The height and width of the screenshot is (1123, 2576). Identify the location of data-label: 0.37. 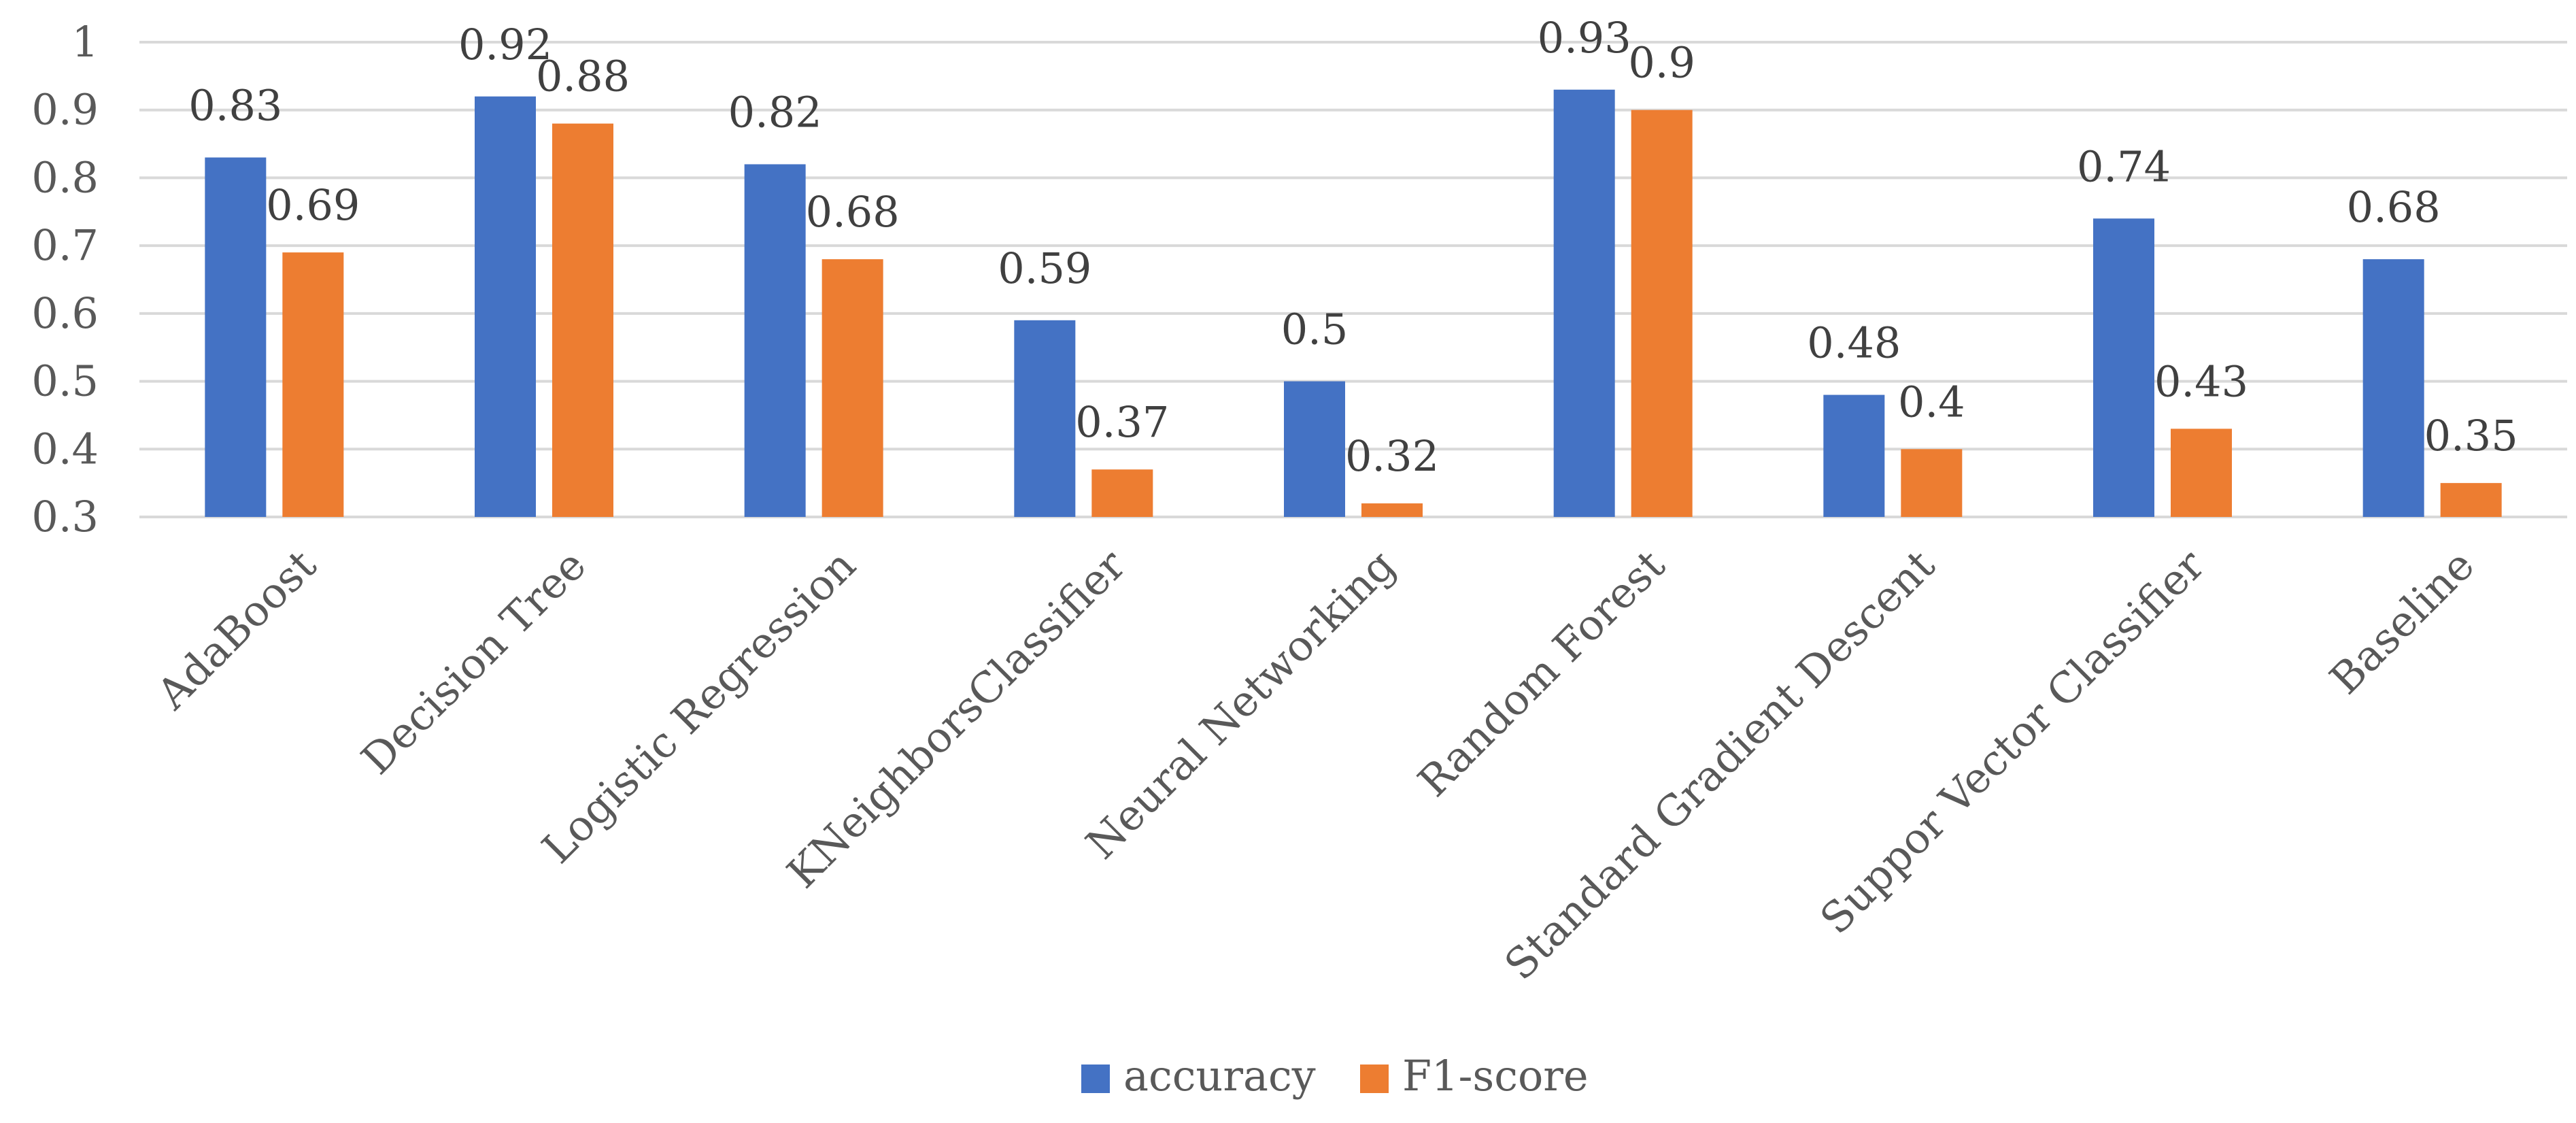
(1122, 422).